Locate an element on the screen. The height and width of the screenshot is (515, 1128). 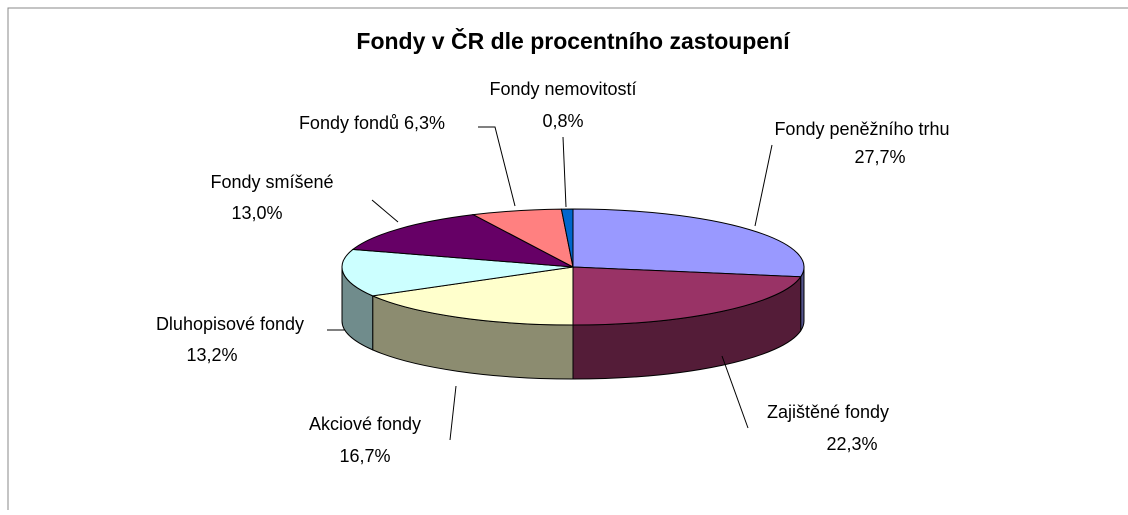
label-name: Fondy smíšené is located at coordinates (271, 182).